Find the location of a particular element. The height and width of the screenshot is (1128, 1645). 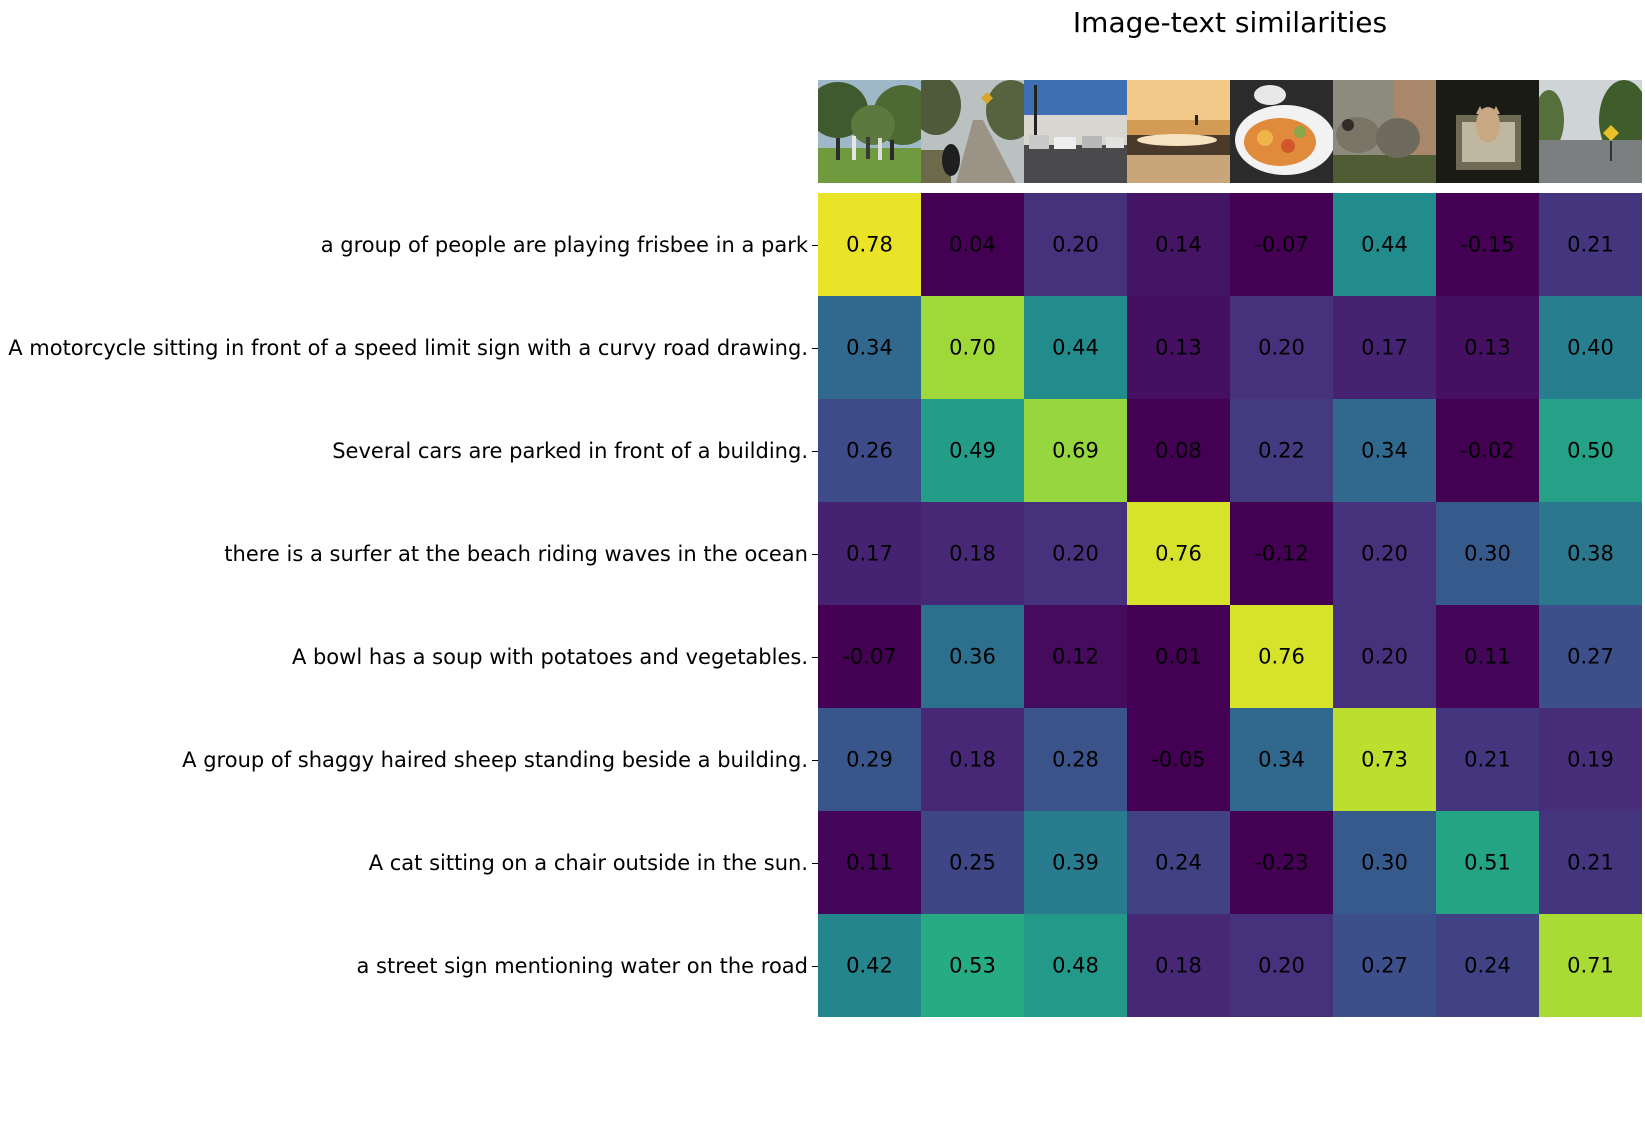

cell-value-label: 0.70 is located at coordinates (972, 348).